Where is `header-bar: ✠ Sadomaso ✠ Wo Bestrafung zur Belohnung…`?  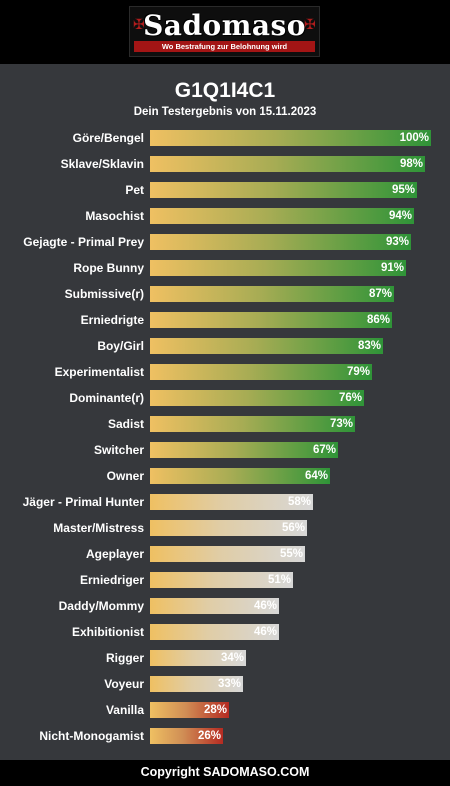
header-bar: ✠ Sadomaso ✠ Wo Bestrafung zur Belohnung… is located at coordinates (225, 32).